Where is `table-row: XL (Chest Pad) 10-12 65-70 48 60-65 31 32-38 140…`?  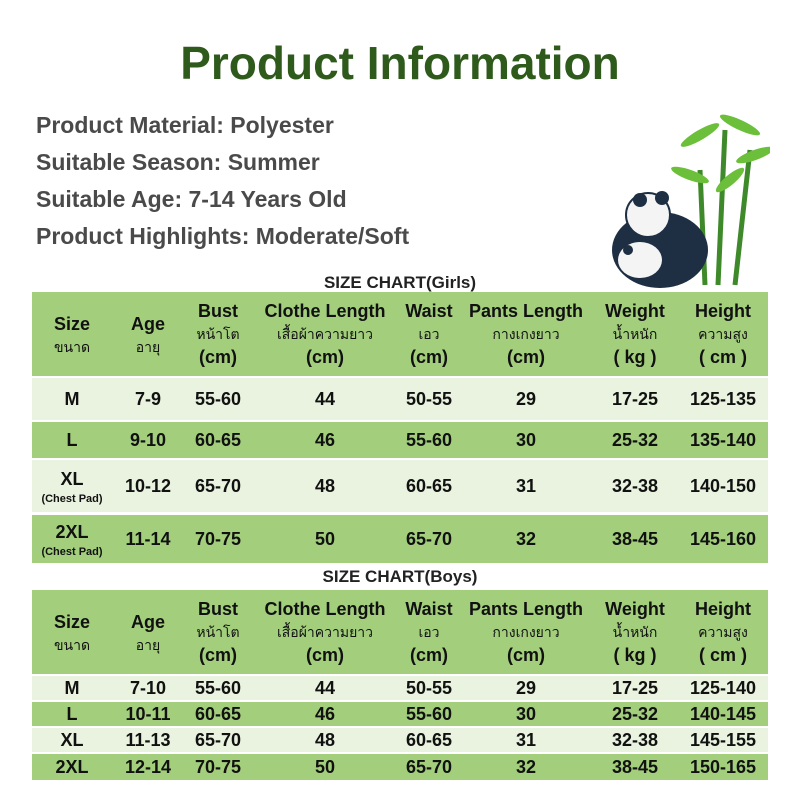 table-row: XL (Chest Pad) 10-12 65-70 48 60-65 31 32-38 140… is located at coordinates (400, 486).